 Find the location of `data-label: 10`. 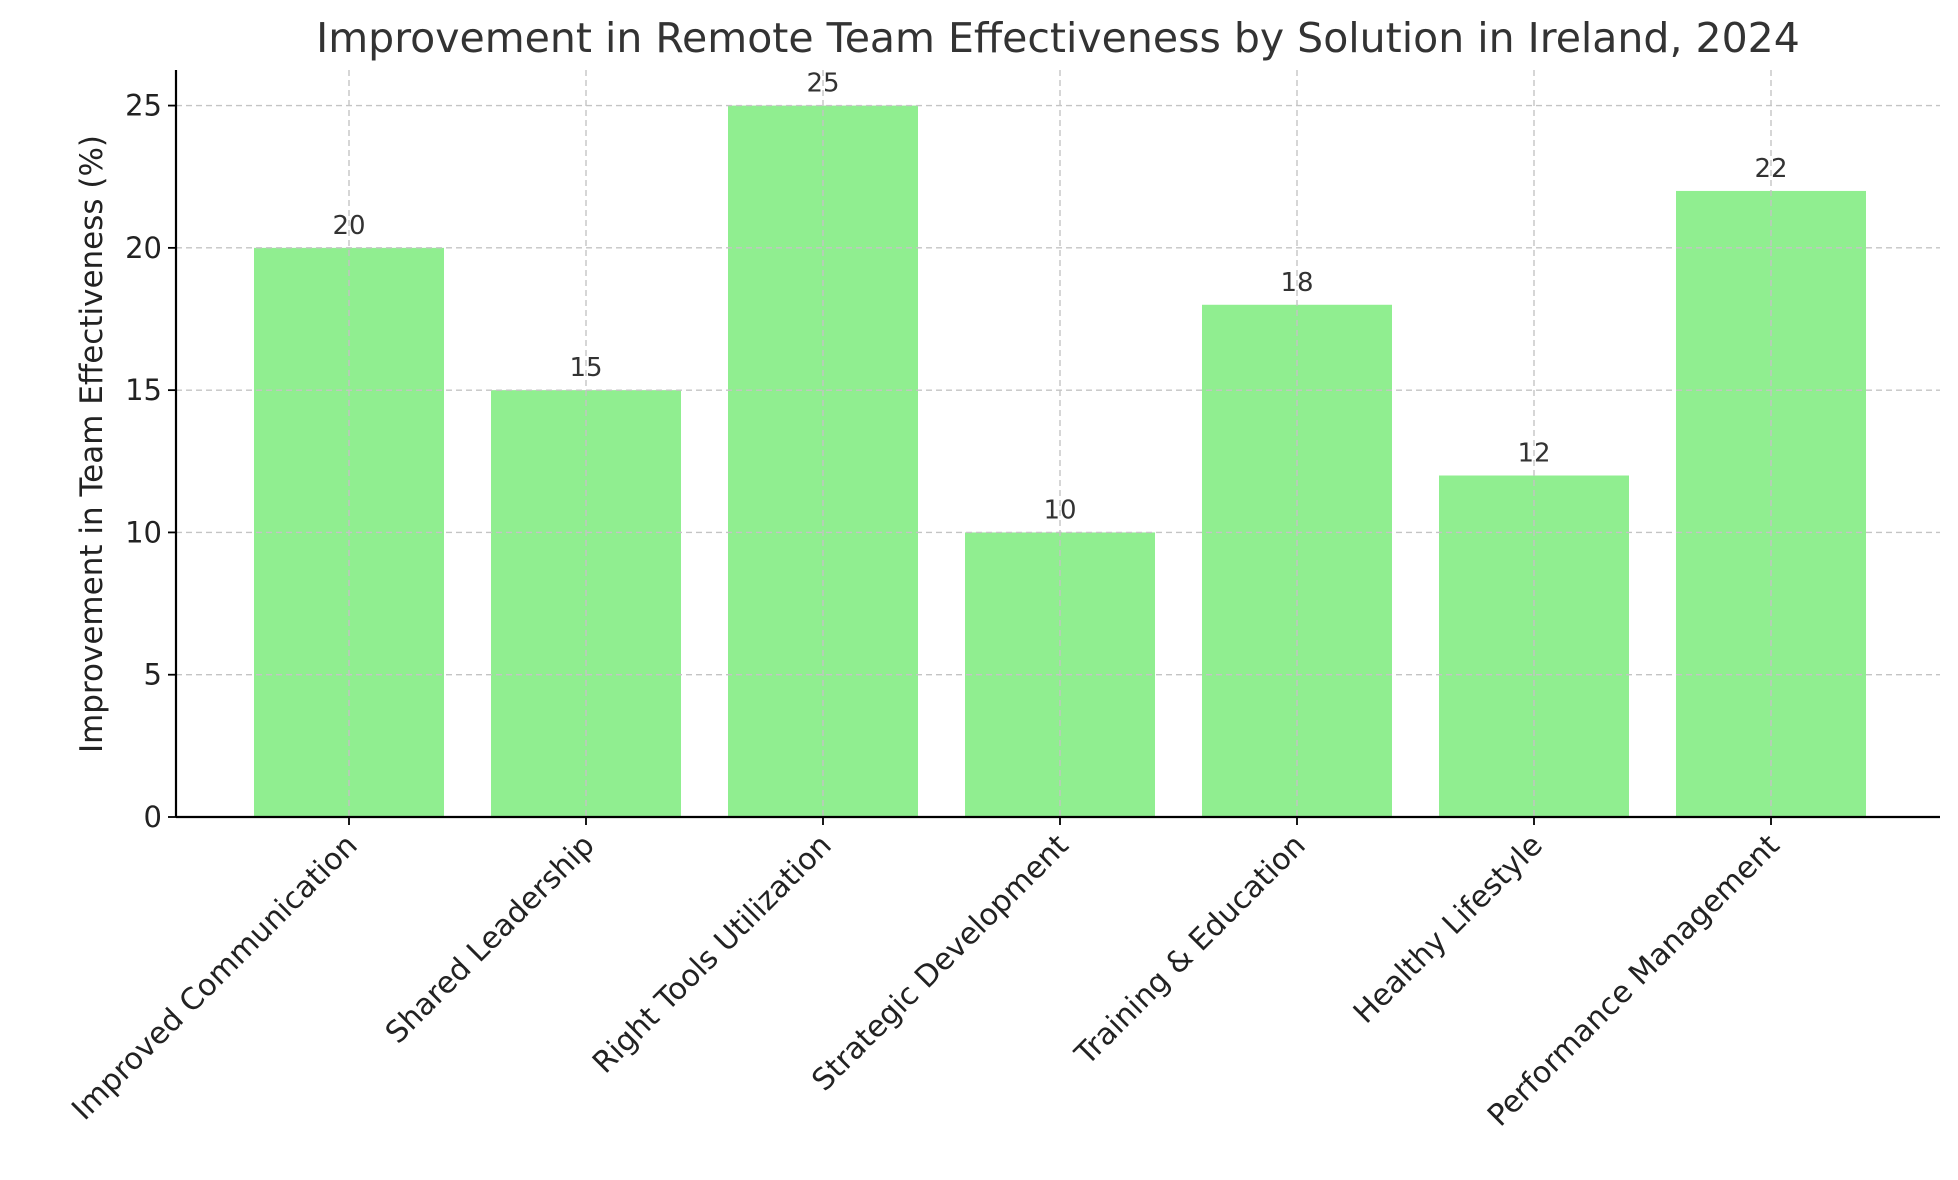

data-label: 10 is located at coordinates (1059, 510).